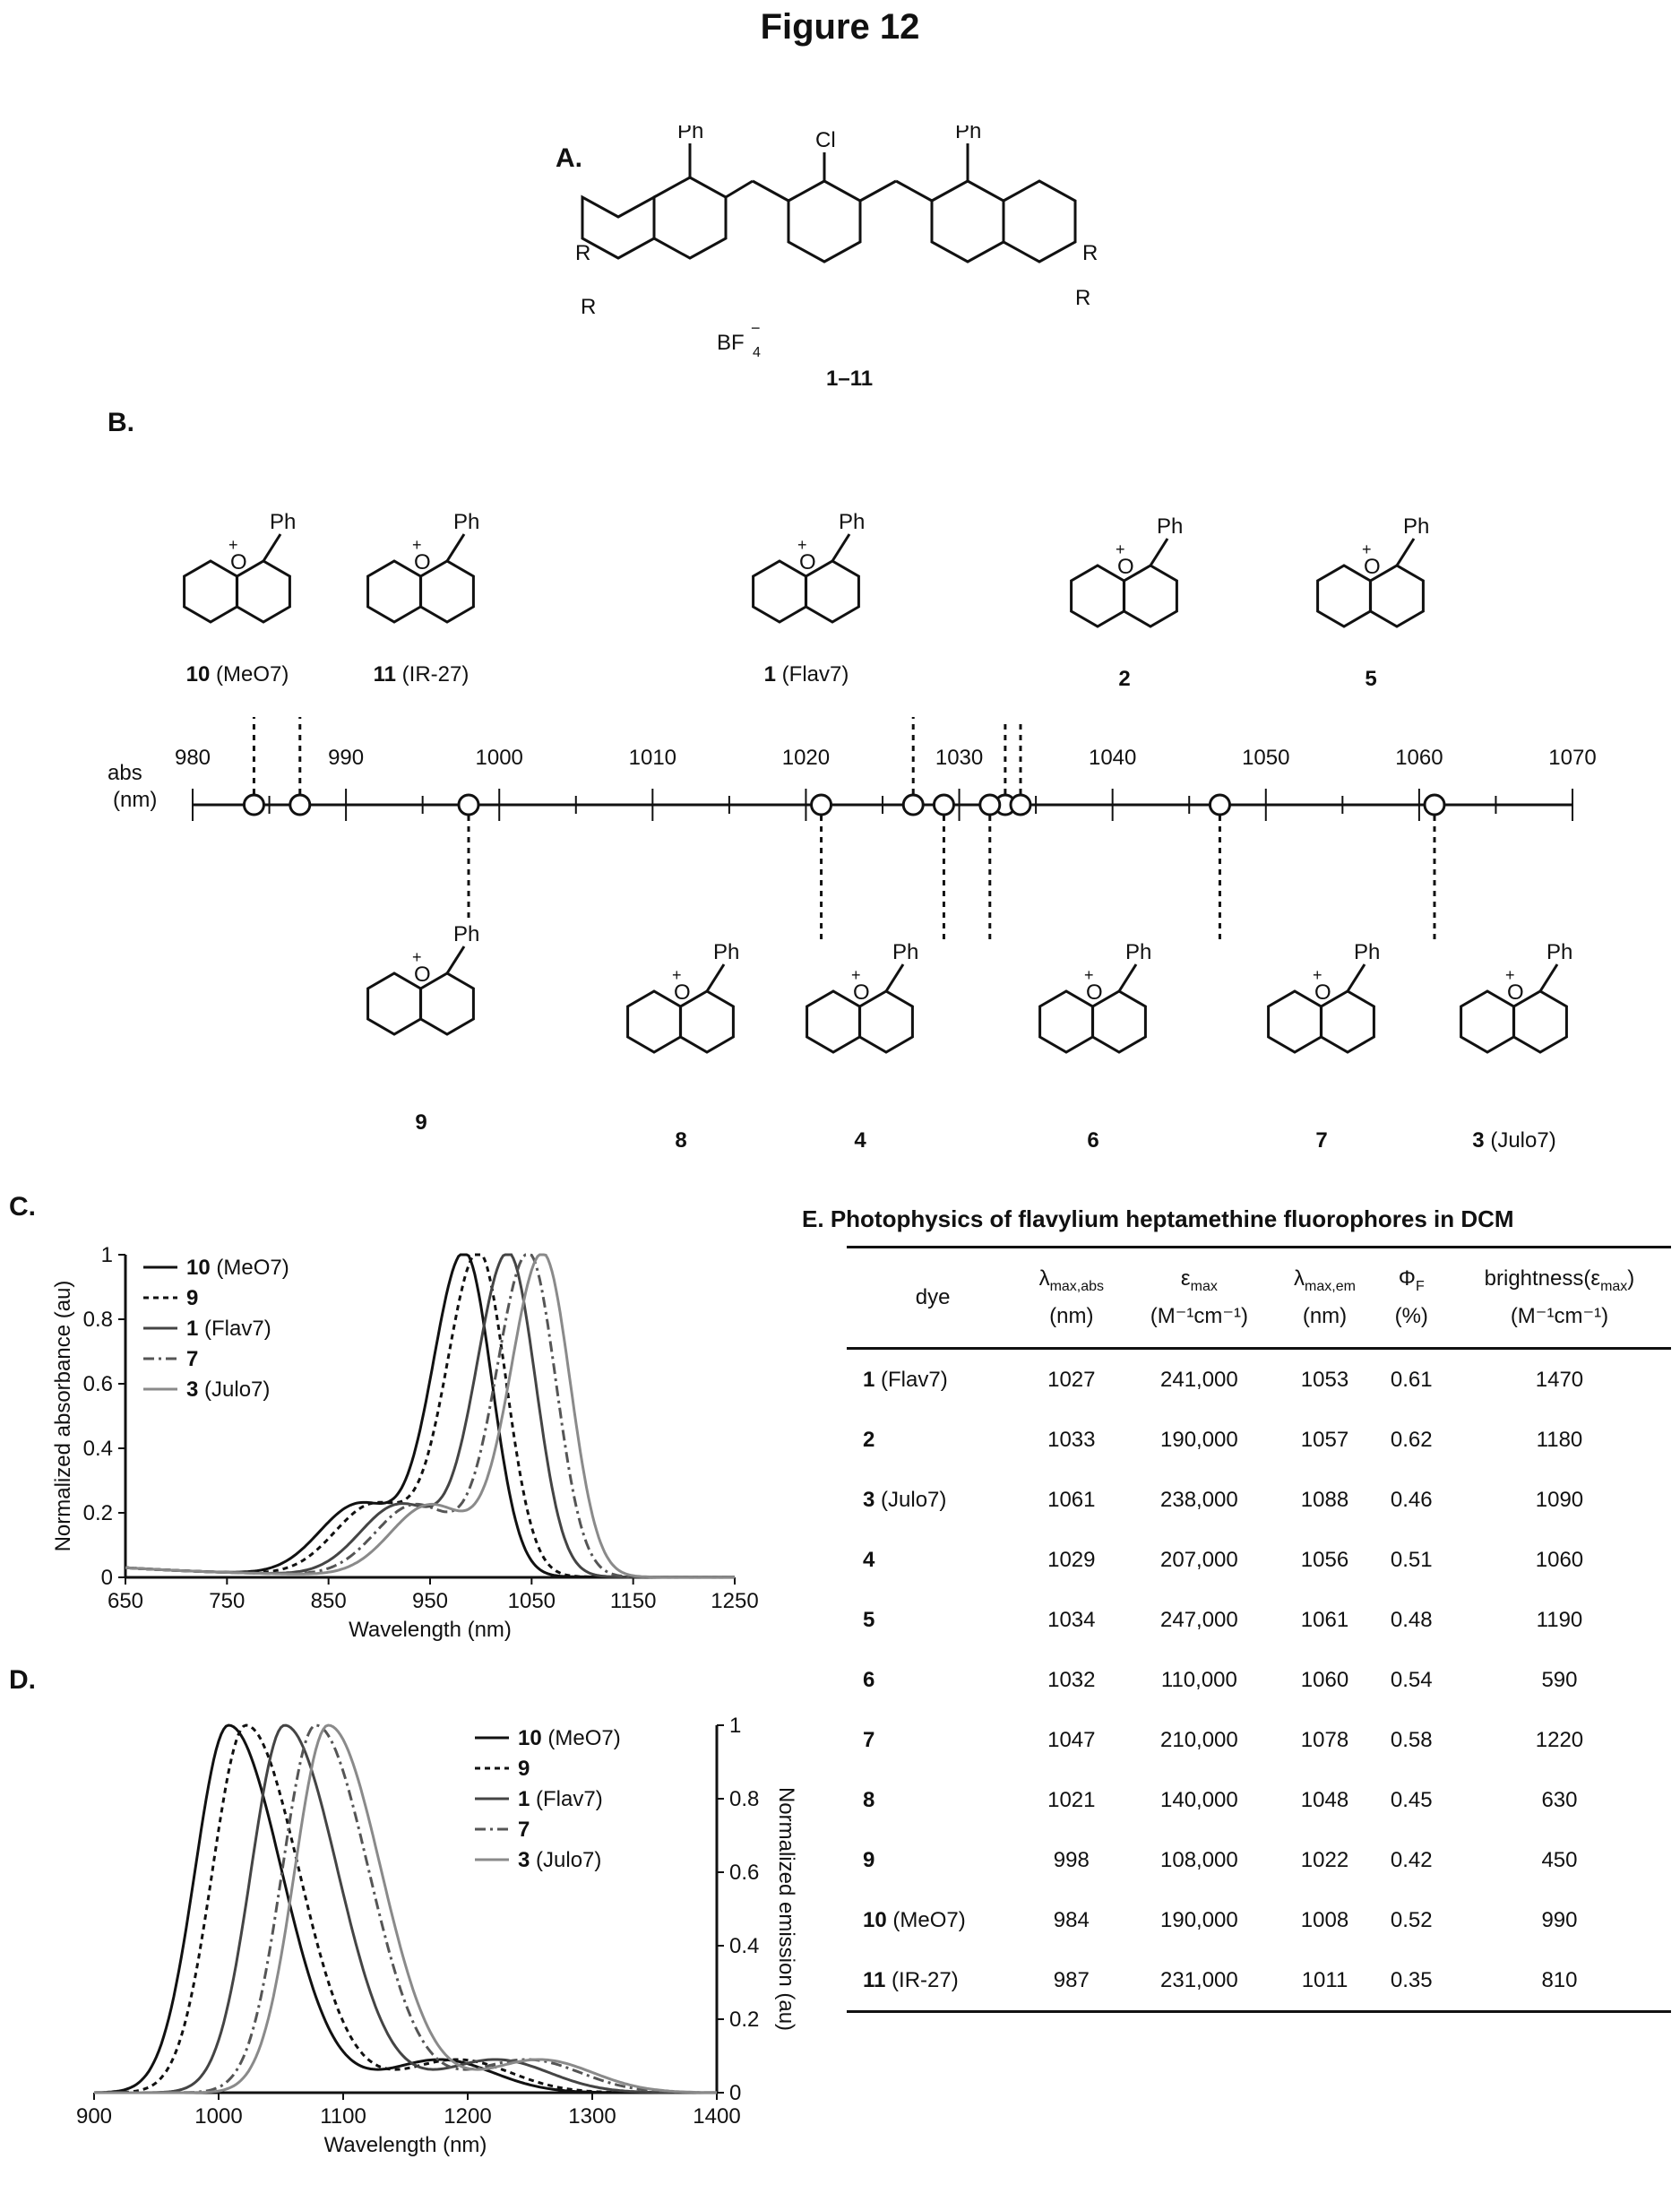 The width and height of the screenshot is (1680, 2185). What do you see at coordinates (1324, 1559) in the screenshot?
I see `value-cell-em: 1056` at bounding box center [1324, 1559].